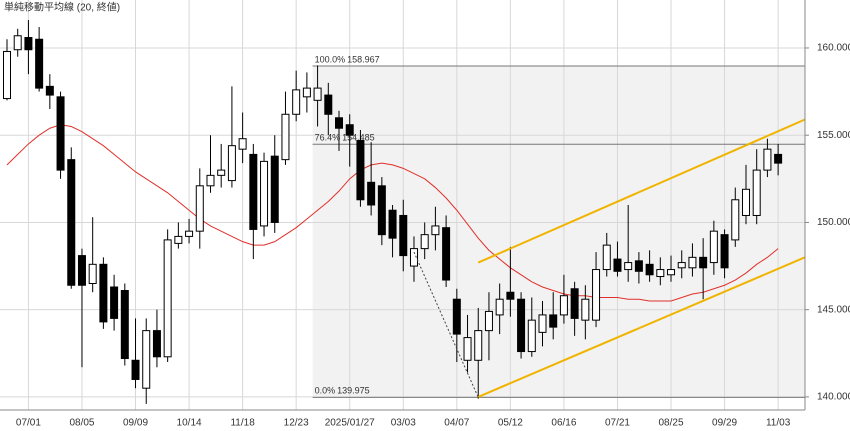  Describe the element at coordinates (833, 309) in the screenshot. I see `y-tick-label: 145.000` at that location.